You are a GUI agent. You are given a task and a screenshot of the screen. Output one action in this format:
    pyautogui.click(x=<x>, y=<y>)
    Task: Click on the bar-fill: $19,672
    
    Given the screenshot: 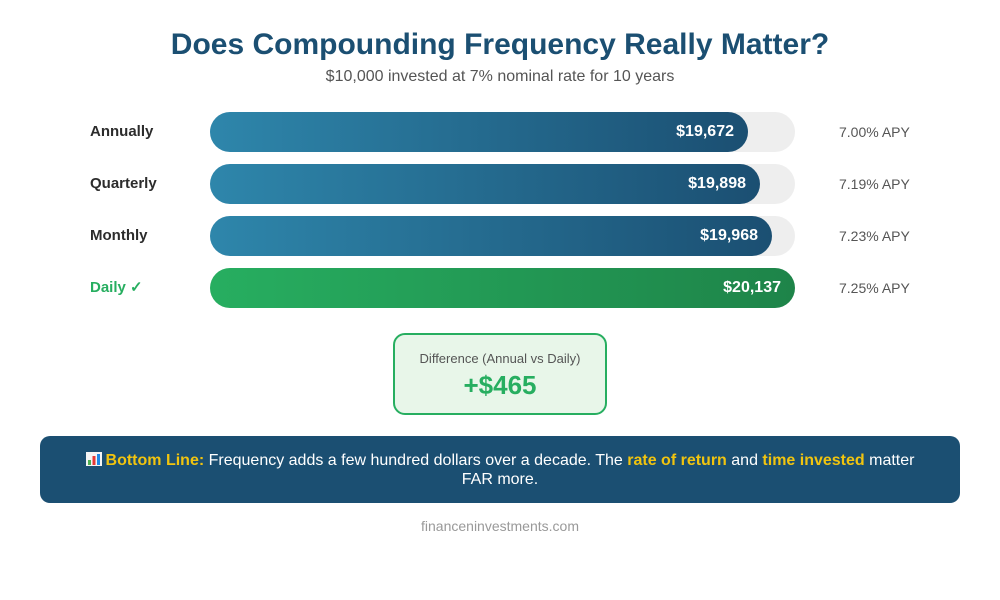 What is the action you would take?
    pyautogui.click(x=479, y=132)
    